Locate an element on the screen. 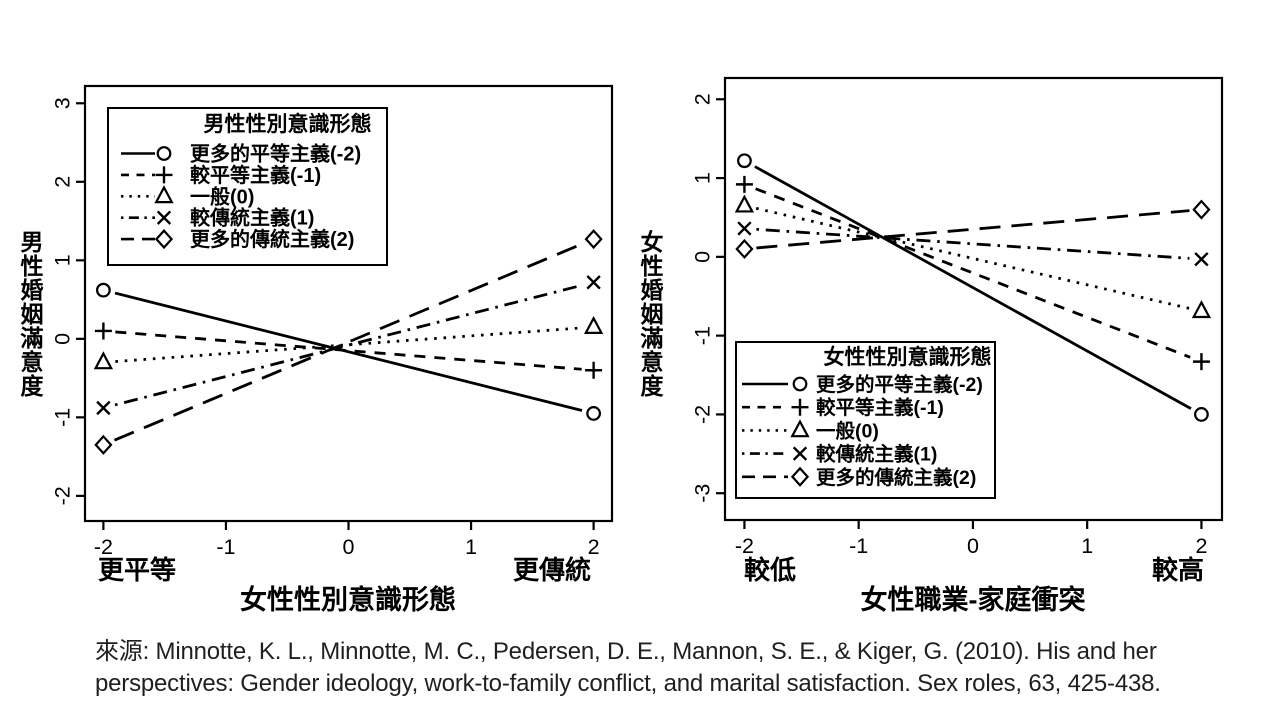 This screenshot has height=720, width=1280. x-axis-title: 女性職業-家庭衝突 is located at coordinates (973, 599).